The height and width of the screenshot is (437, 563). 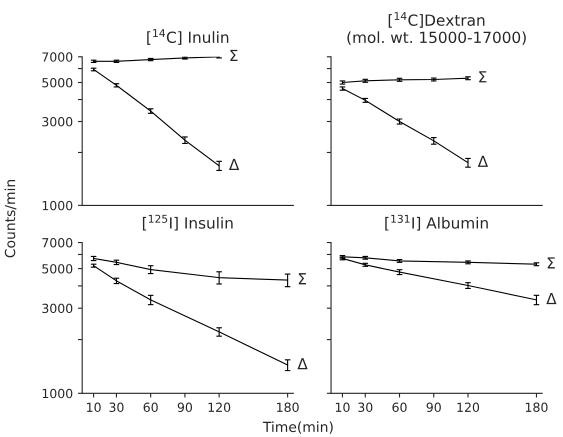 What do you see at coordinates (187, 222) in the screenshot?
I see `chart-title: [$^{125}$I] Insulin` at bounding box center [187, 222].